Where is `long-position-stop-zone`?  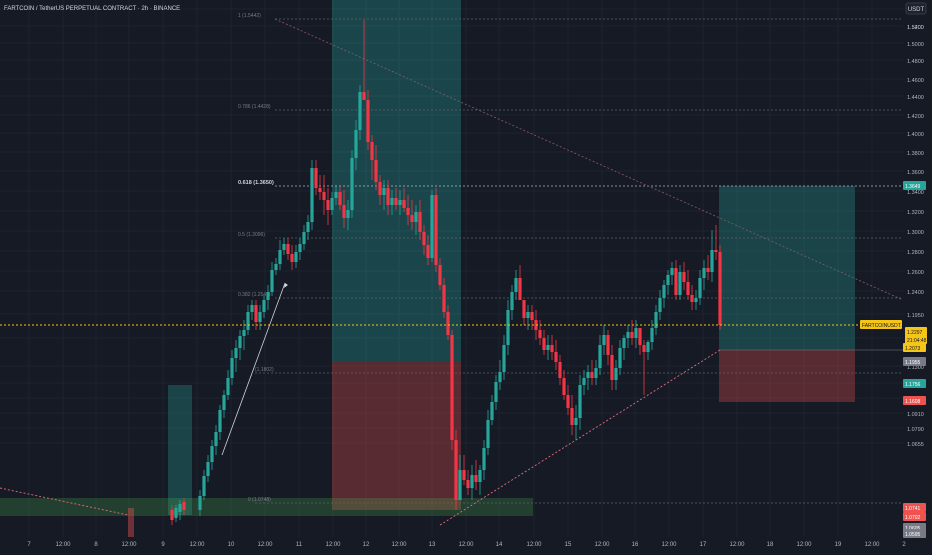
long-position-stop-zone is located at coordinates (396, 436).